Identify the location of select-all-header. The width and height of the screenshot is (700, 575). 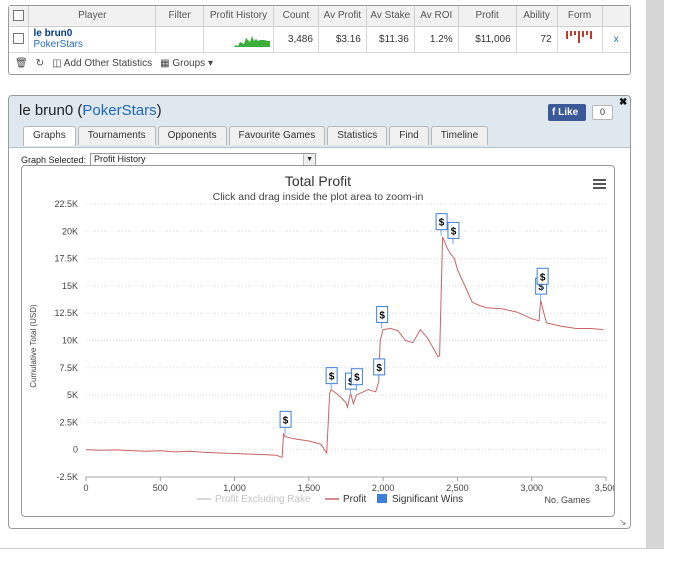
(19, 16).